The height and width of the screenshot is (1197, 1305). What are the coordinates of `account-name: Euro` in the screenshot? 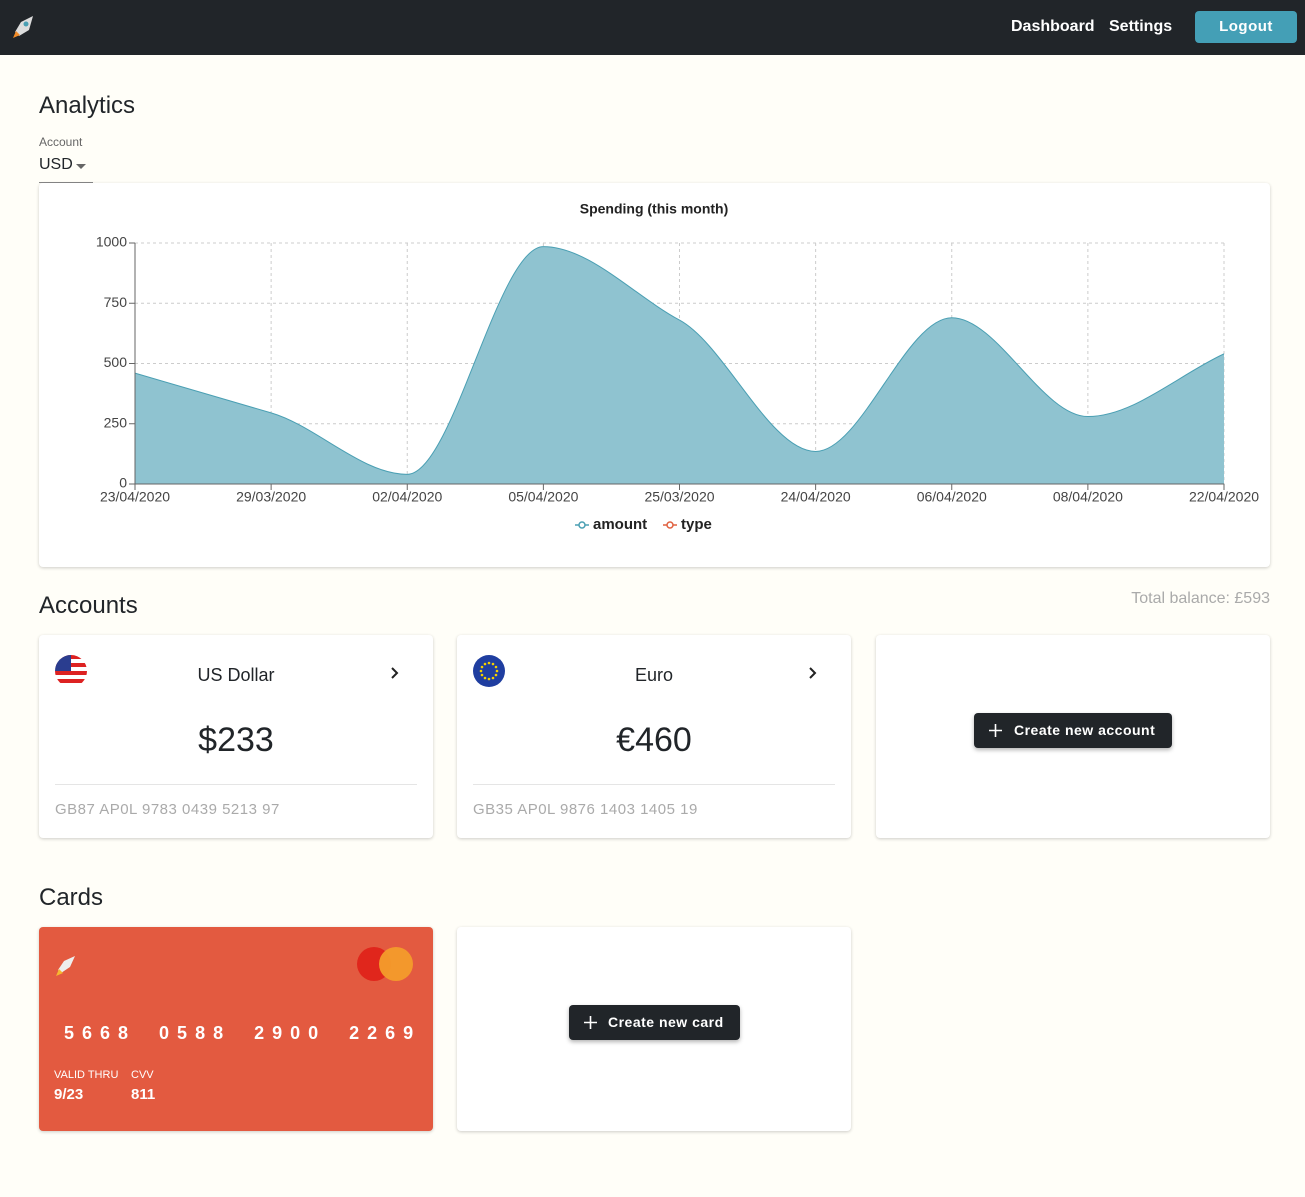 It's located at (654, 675).